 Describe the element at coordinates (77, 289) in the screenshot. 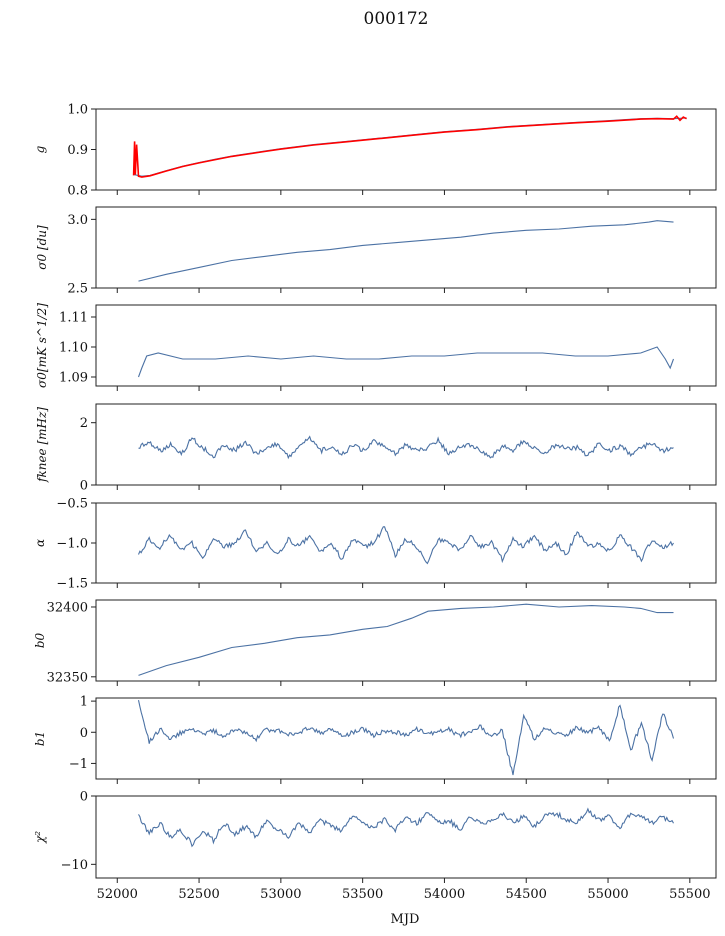

I see `y-tick-label: 2.5` at that location.